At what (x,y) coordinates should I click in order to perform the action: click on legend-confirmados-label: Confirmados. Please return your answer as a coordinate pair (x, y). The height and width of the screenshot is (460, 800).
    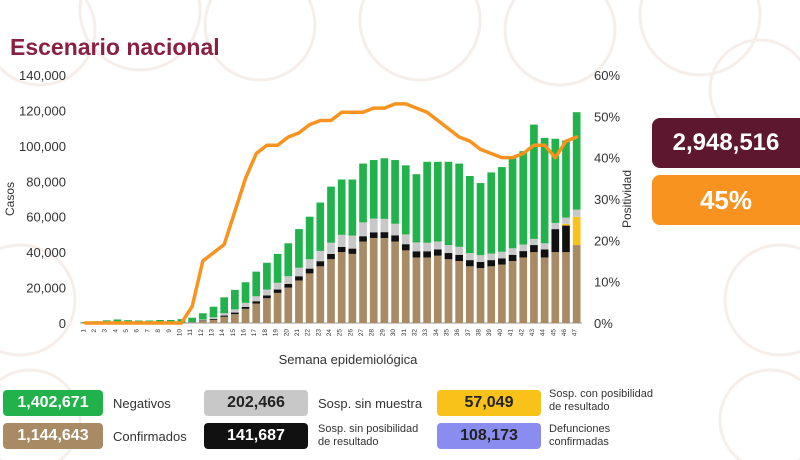
    Looking at the image, I should click on (150, 436).